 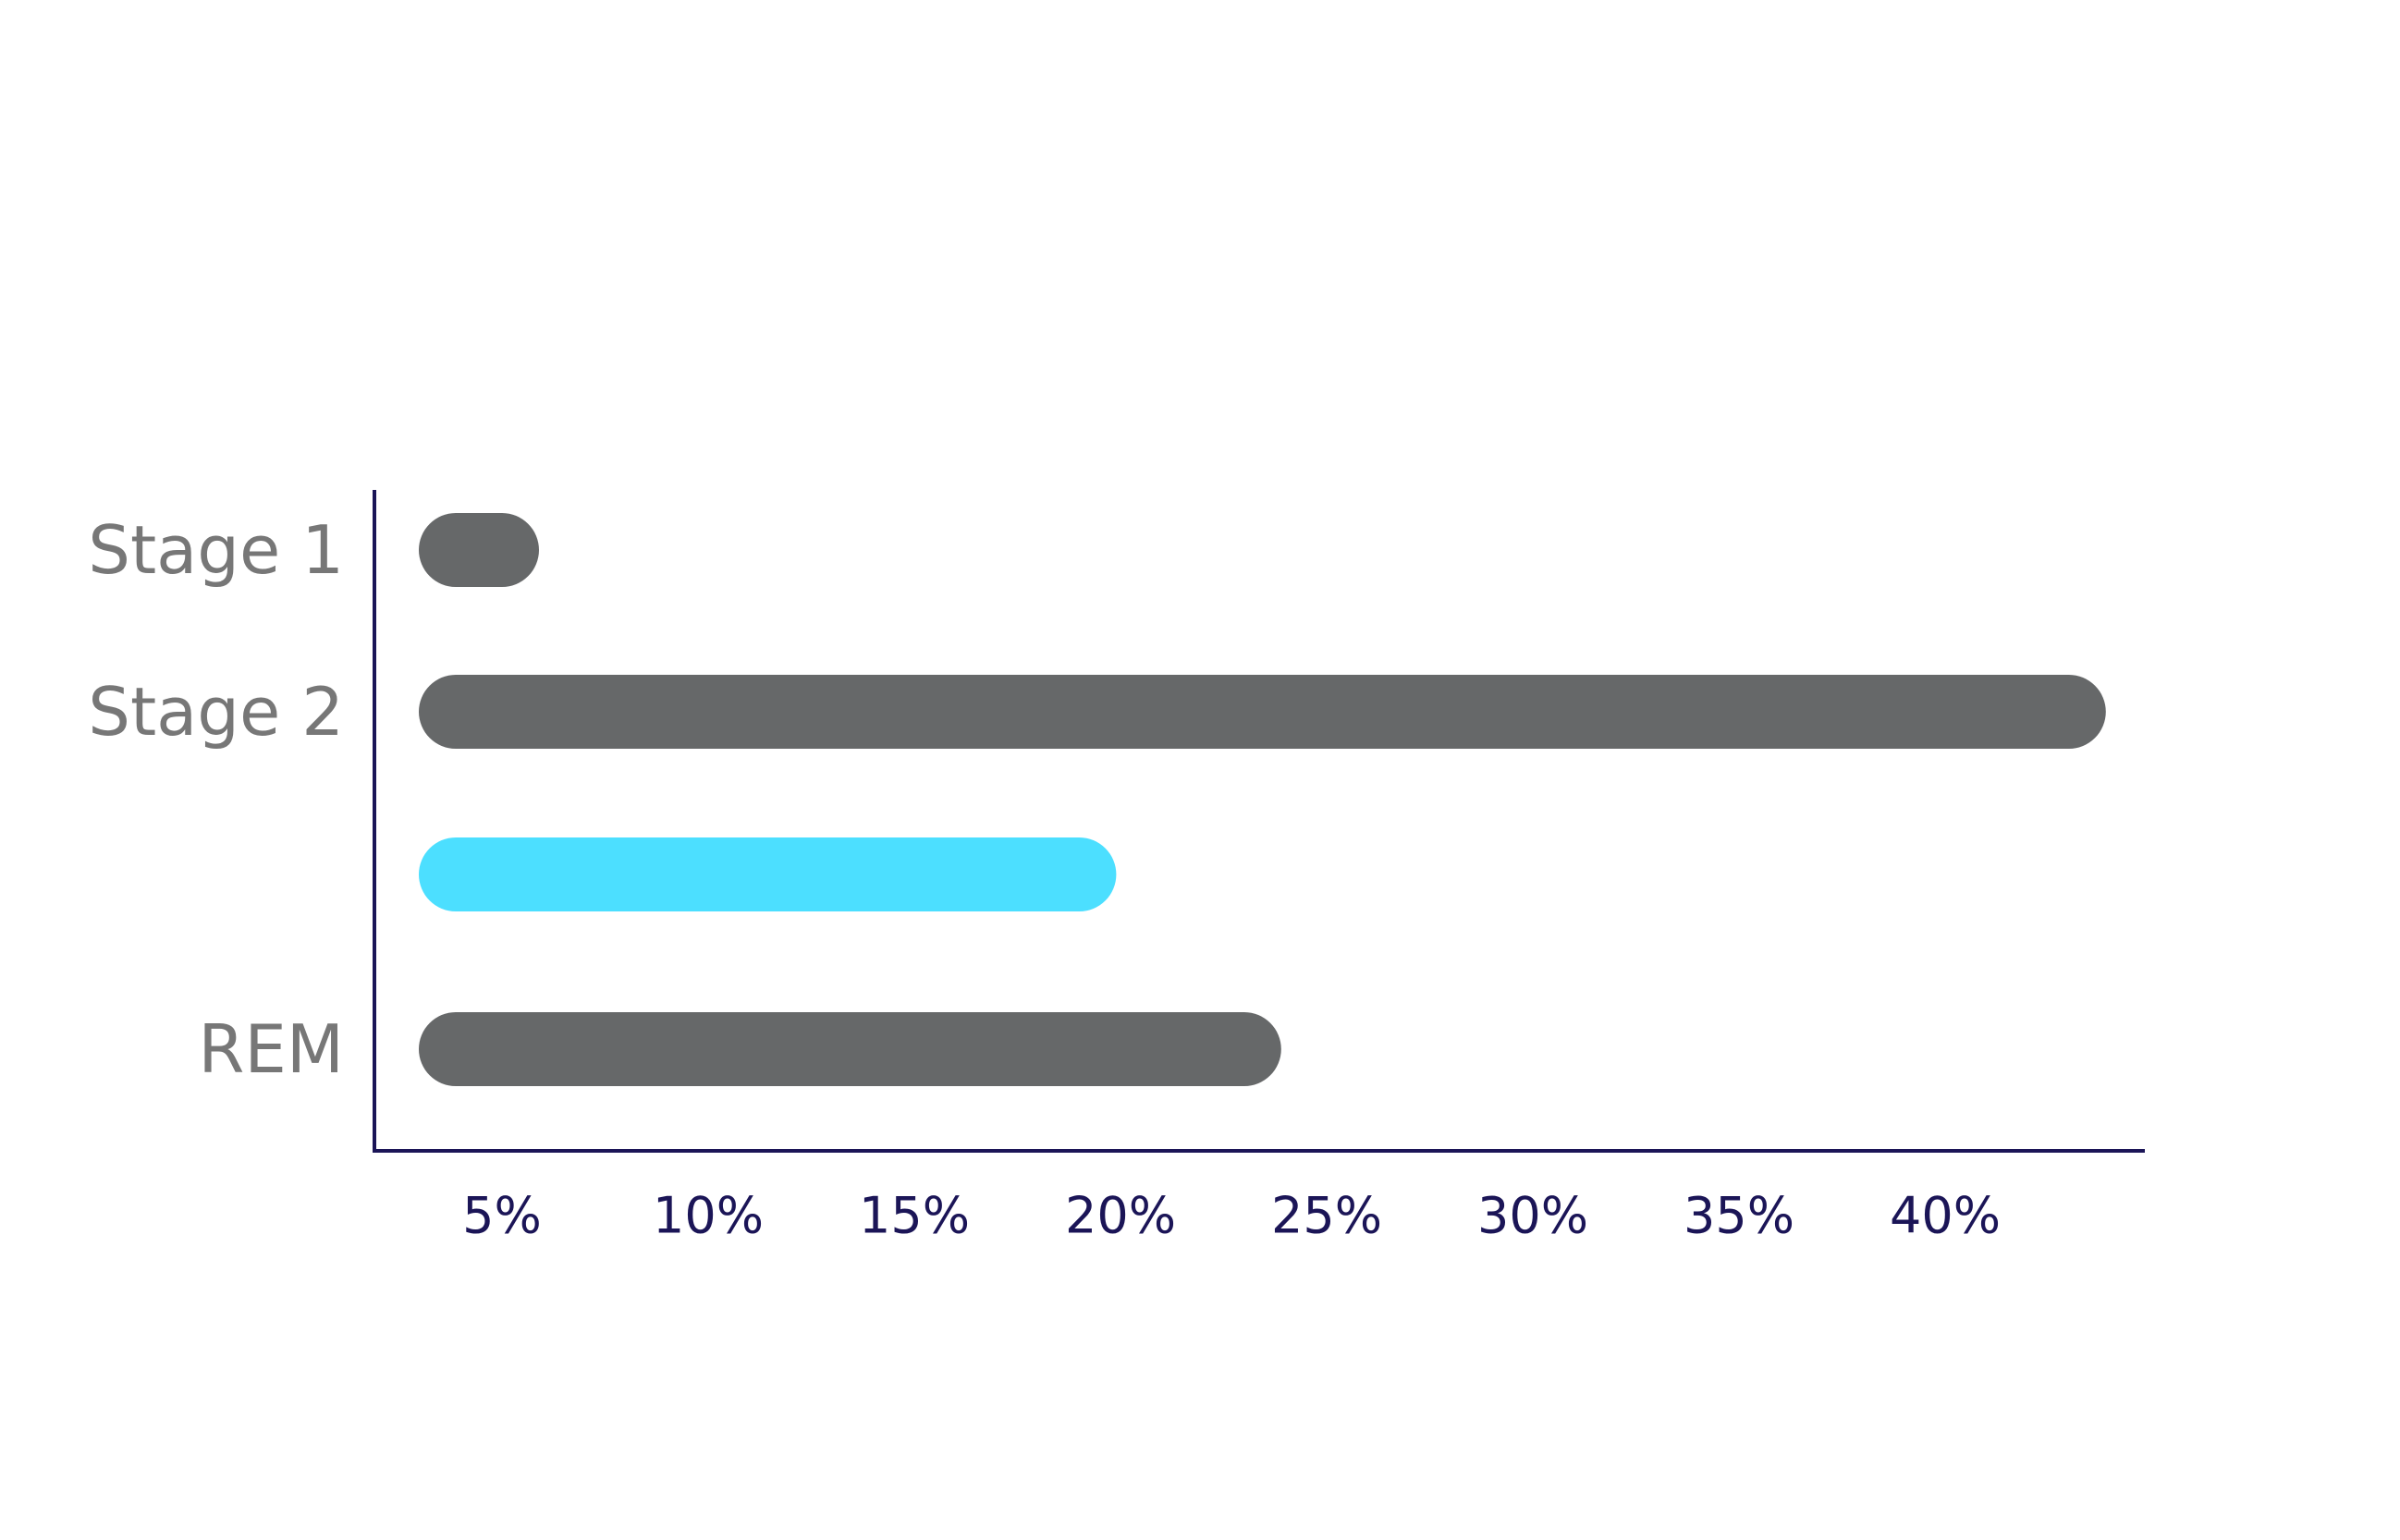 What do you see at coordinates (216, 799) in the screenshot?
I see `category-labels-group: Stage 1 Stage 2 REM` at bounding box center [216, 799].